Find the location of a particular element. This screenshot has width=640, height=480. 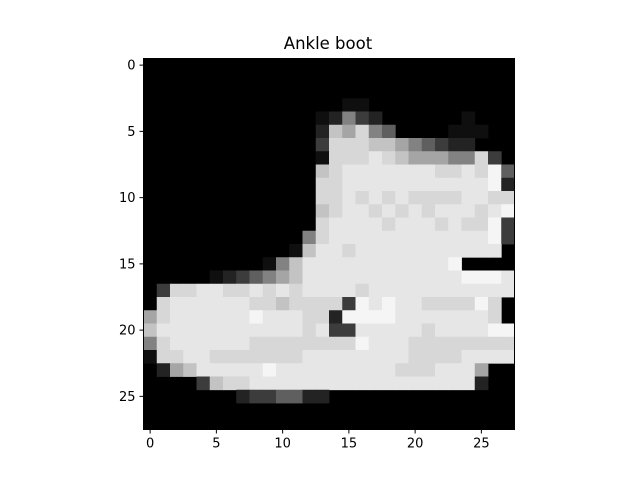

x-tick-label: 0 is located at coordinates (150, 444).